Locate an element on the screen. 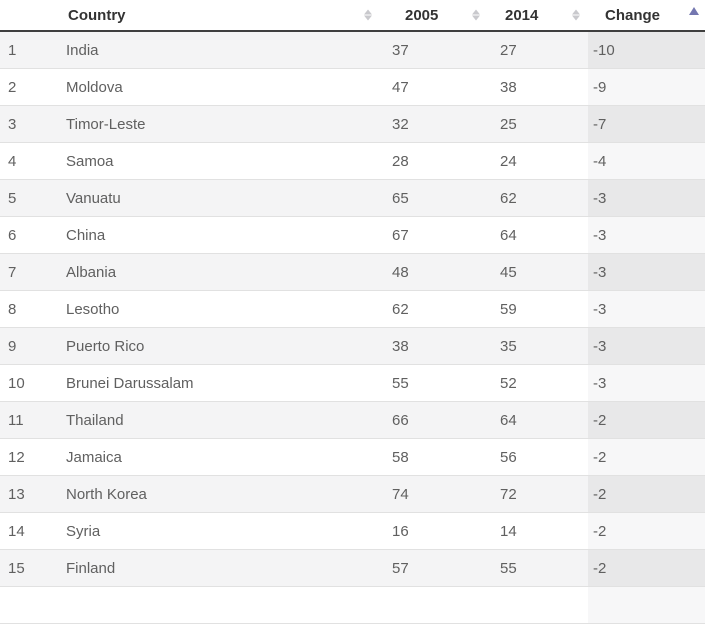 The image size is (714, 624). change-cell: -4 is located at coordinates (646, 161).